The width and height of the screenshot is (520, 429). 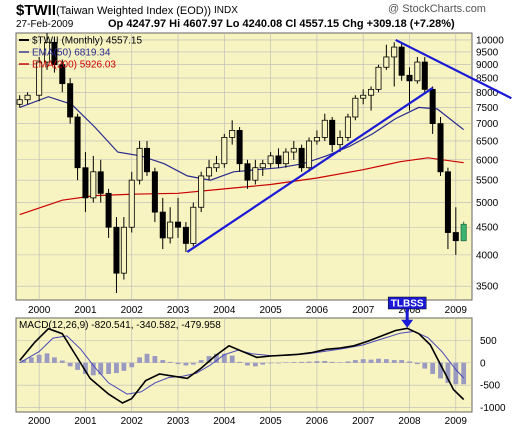 I want to click on macd-y-tick-labels: 500 0 -500 -1000, so click(x=493, y=375).